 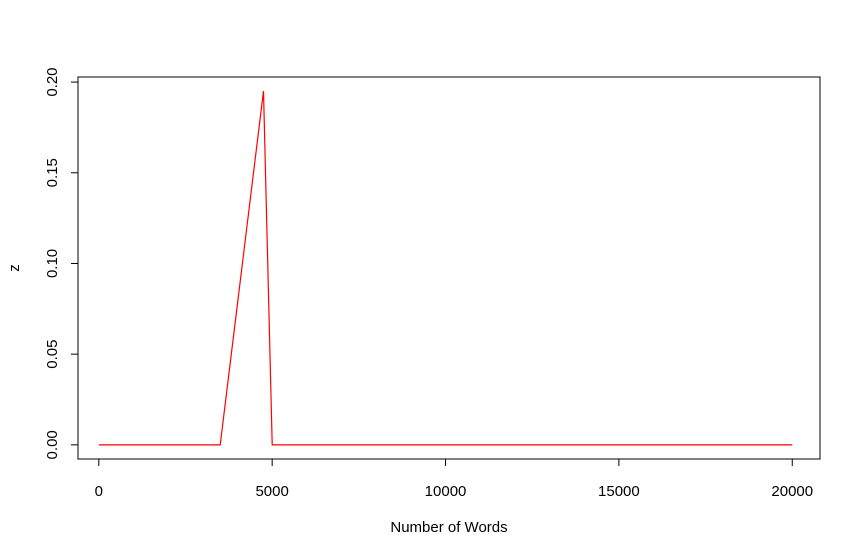 What do you see at coordinates (14, 268) in the screenshot?
I see `y-axis-title: z` at bounding box center [14, 268].